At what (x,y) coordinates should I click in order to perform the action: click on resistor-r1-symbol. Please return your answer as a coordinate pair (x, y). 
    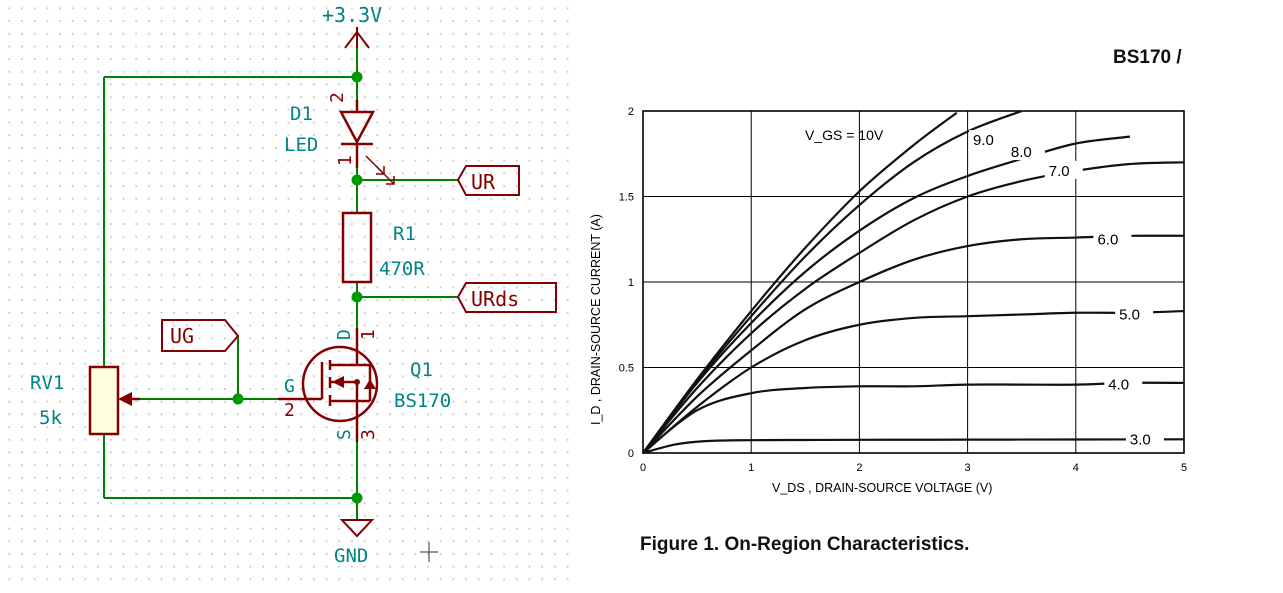
    Looking at the image, I should click on (357, 247).